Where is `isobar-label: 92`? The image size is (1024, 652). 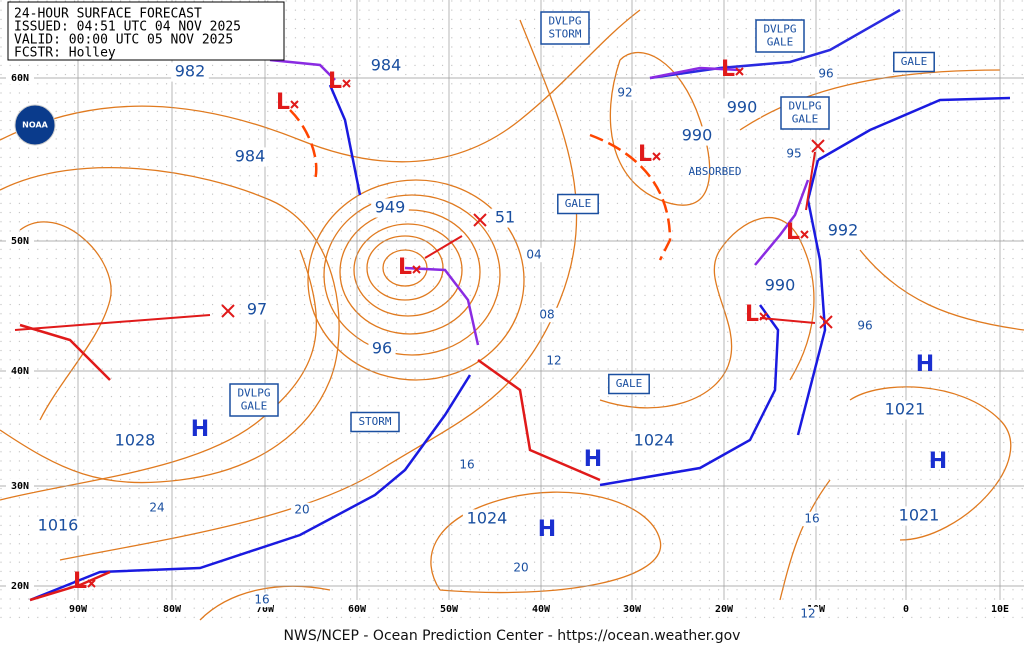
isobar-label: 92 is located at coordinates (624, 93).